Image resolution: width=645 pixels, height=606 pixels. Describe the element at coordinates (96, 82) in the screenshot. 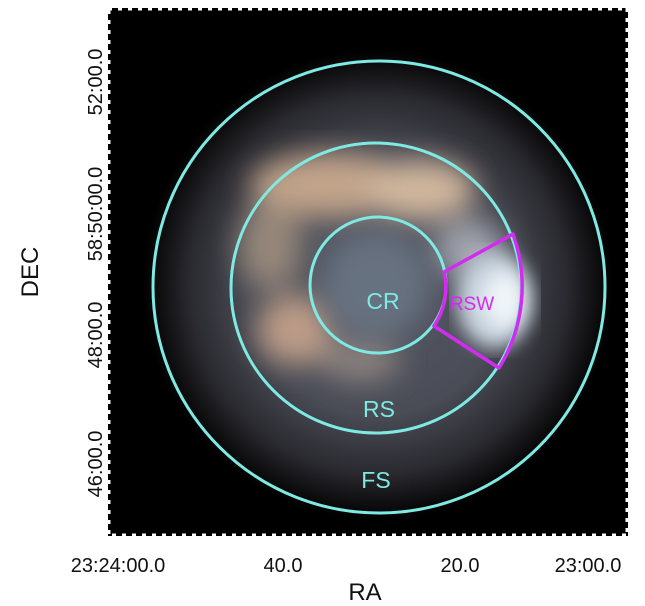

I see `y-tick-label: 52:00.0` at that location.